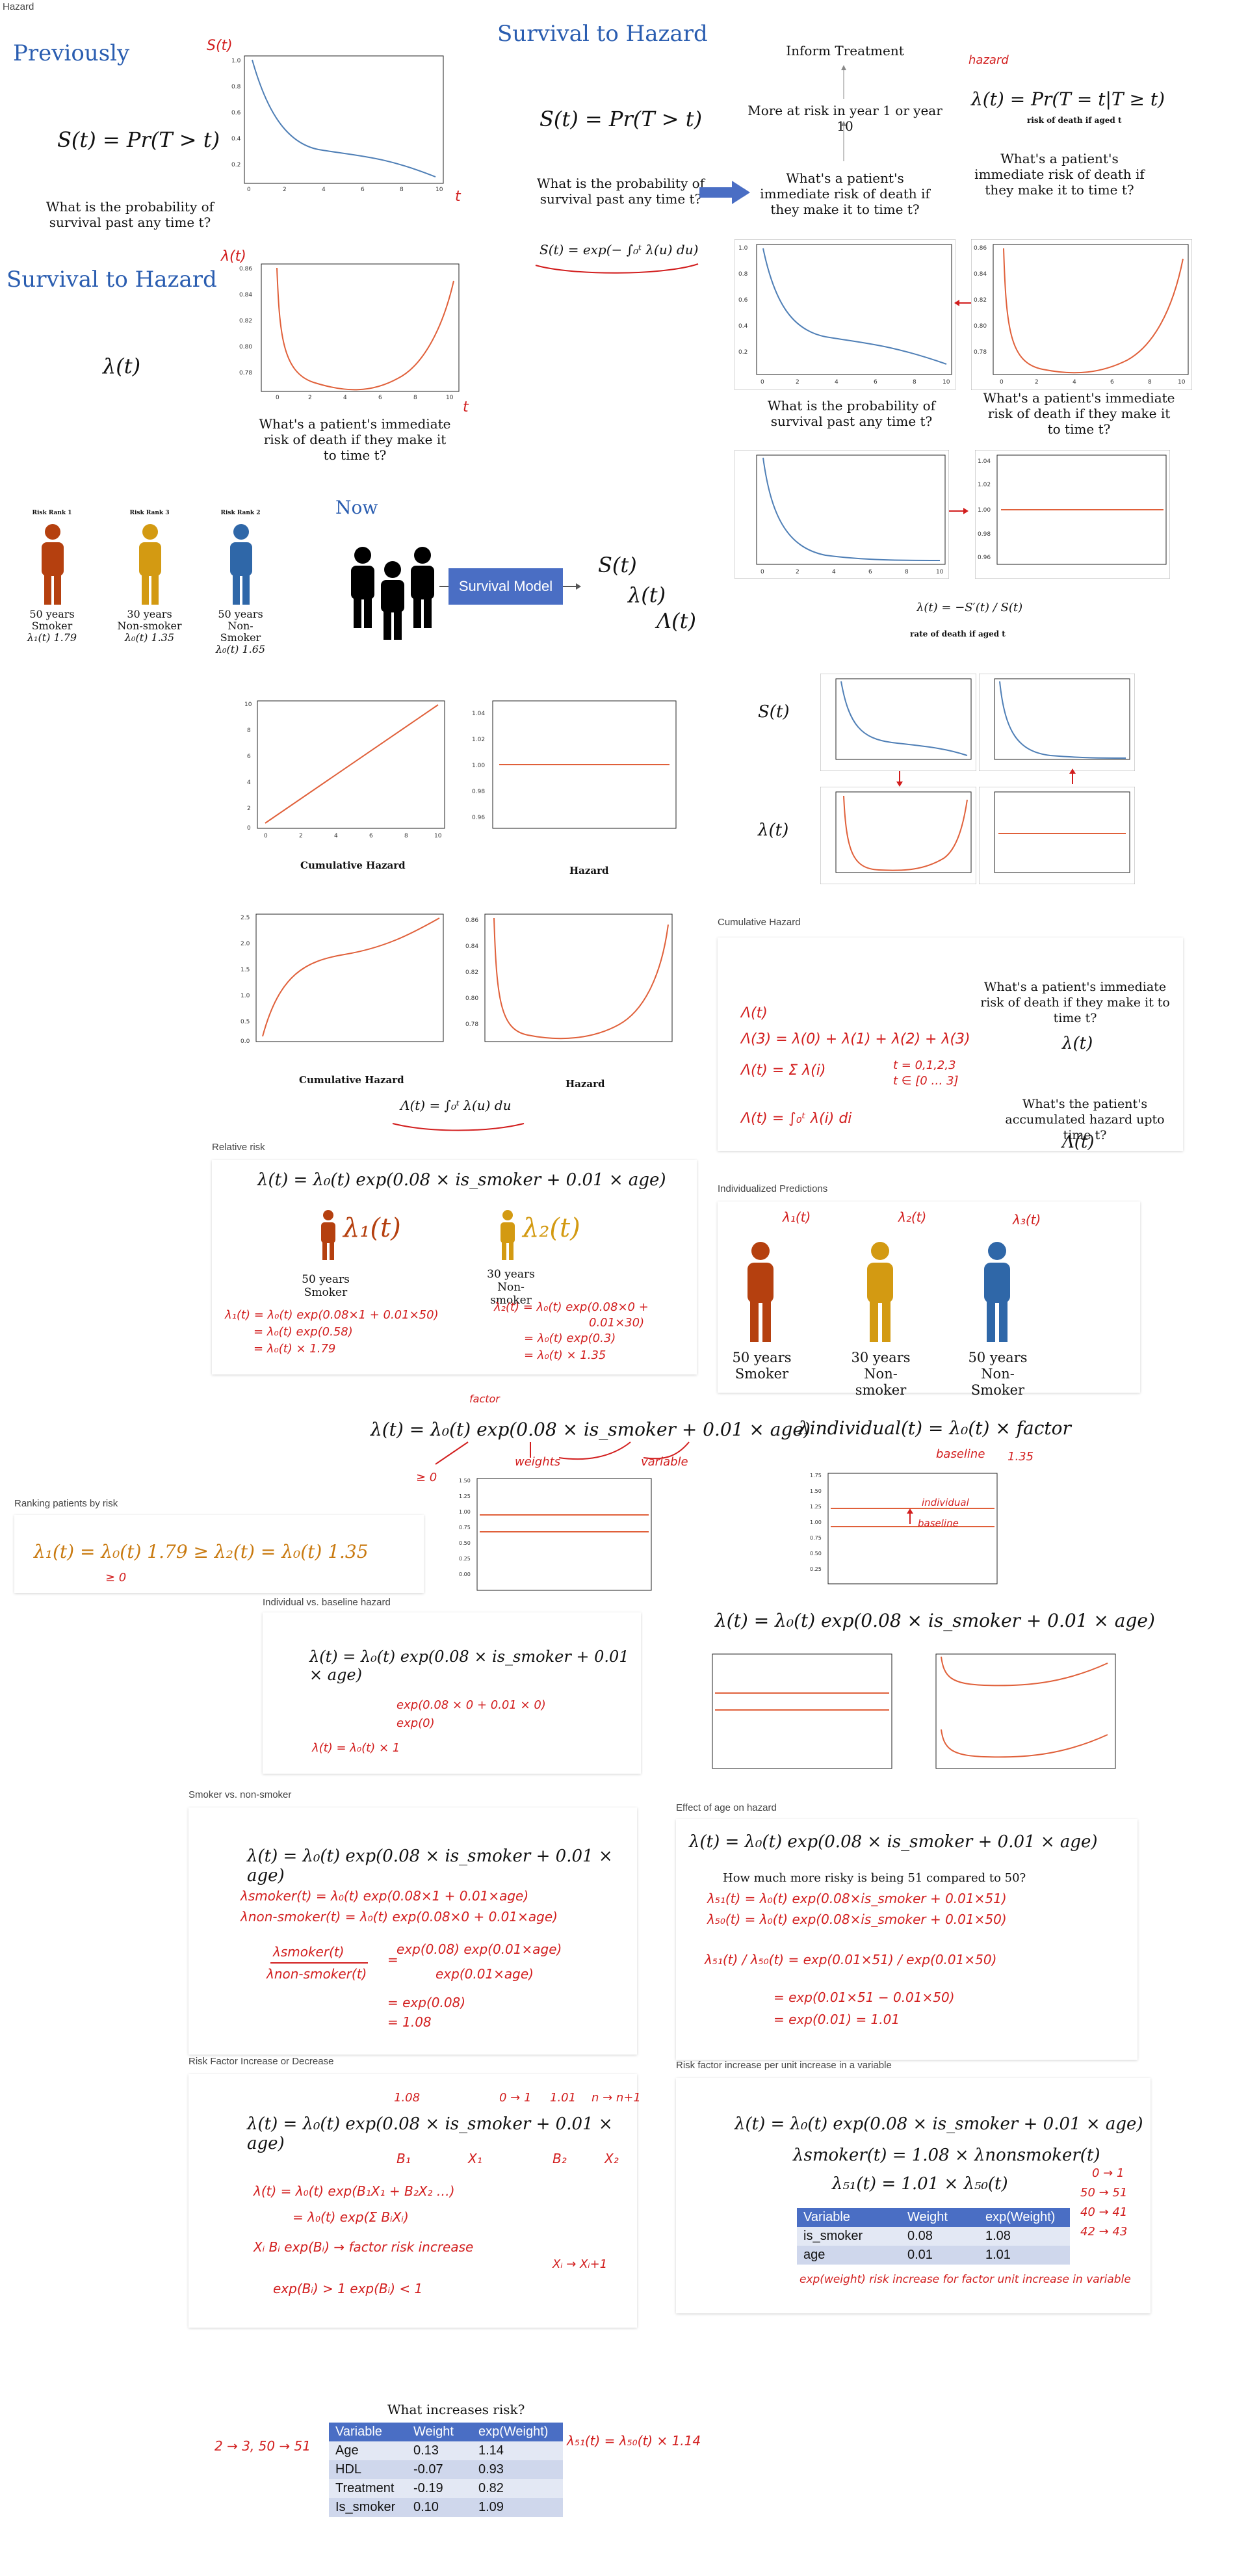  Describe the element at coordinates (961, 1454) in the screenshot. I see `annot-baseline: baseline` at that location.